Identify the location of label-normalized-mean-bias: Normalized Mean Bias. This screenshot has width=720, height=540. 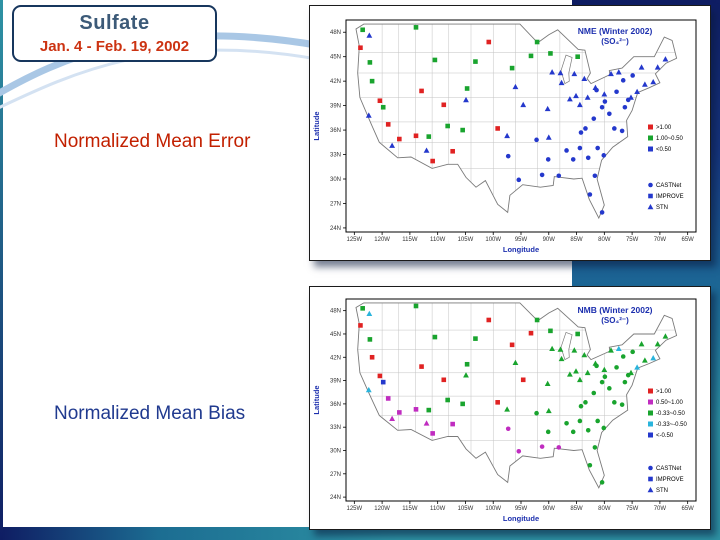
(150, 413).